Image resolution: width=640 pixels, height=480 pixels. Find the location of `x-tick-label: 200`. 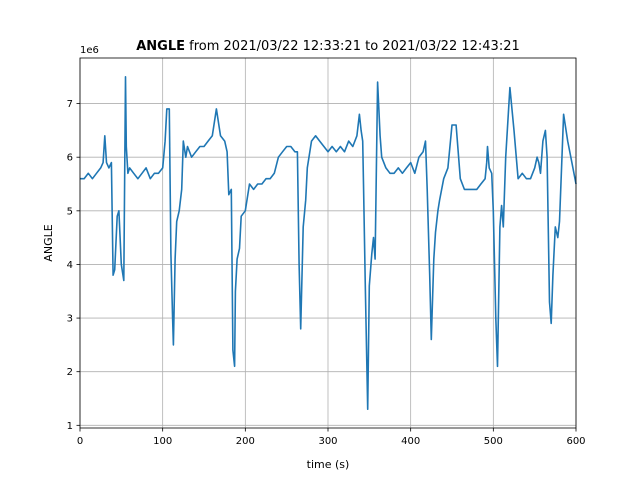

x-tick-label: 200 is located at coordinates (245, 441).